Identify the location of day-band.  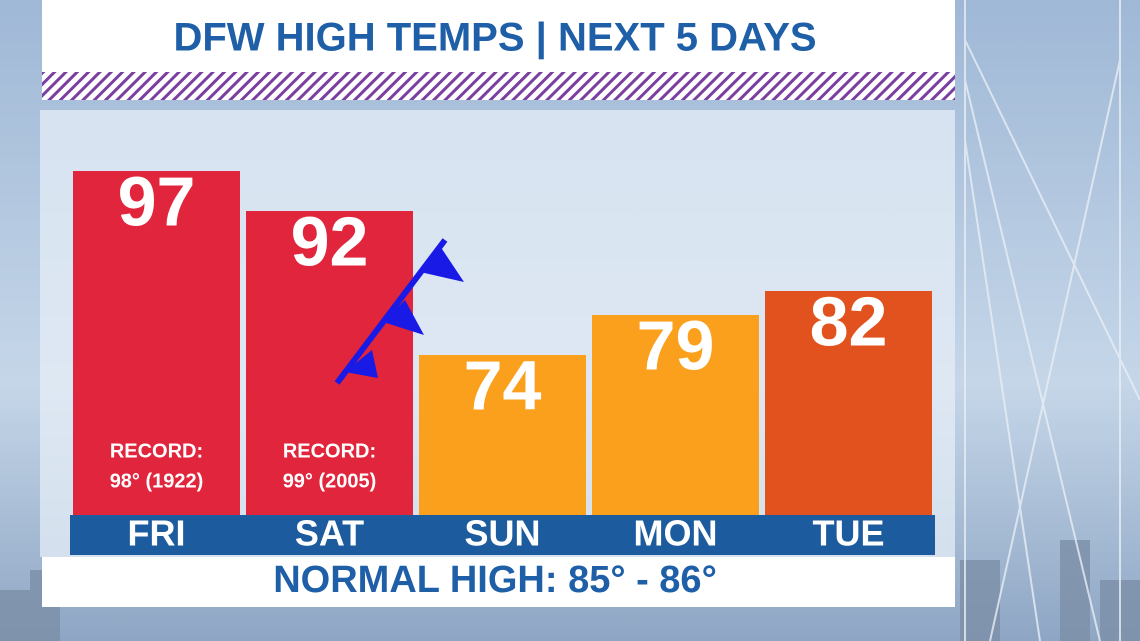
(502, 535).